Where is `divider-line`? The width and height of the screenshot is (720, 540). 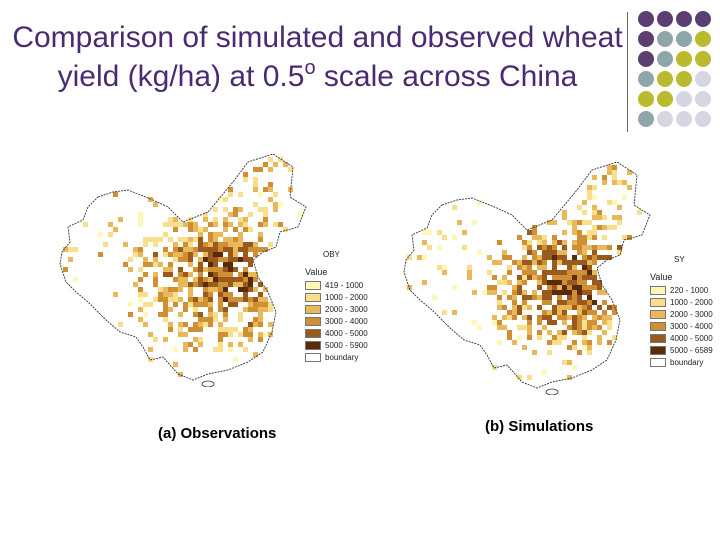
divider-line is located at coordinates (627, 72).